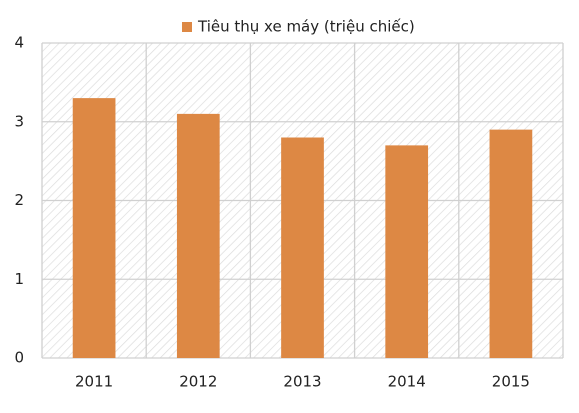  I want to click on y-tick-label: 3, so click(19, 121).